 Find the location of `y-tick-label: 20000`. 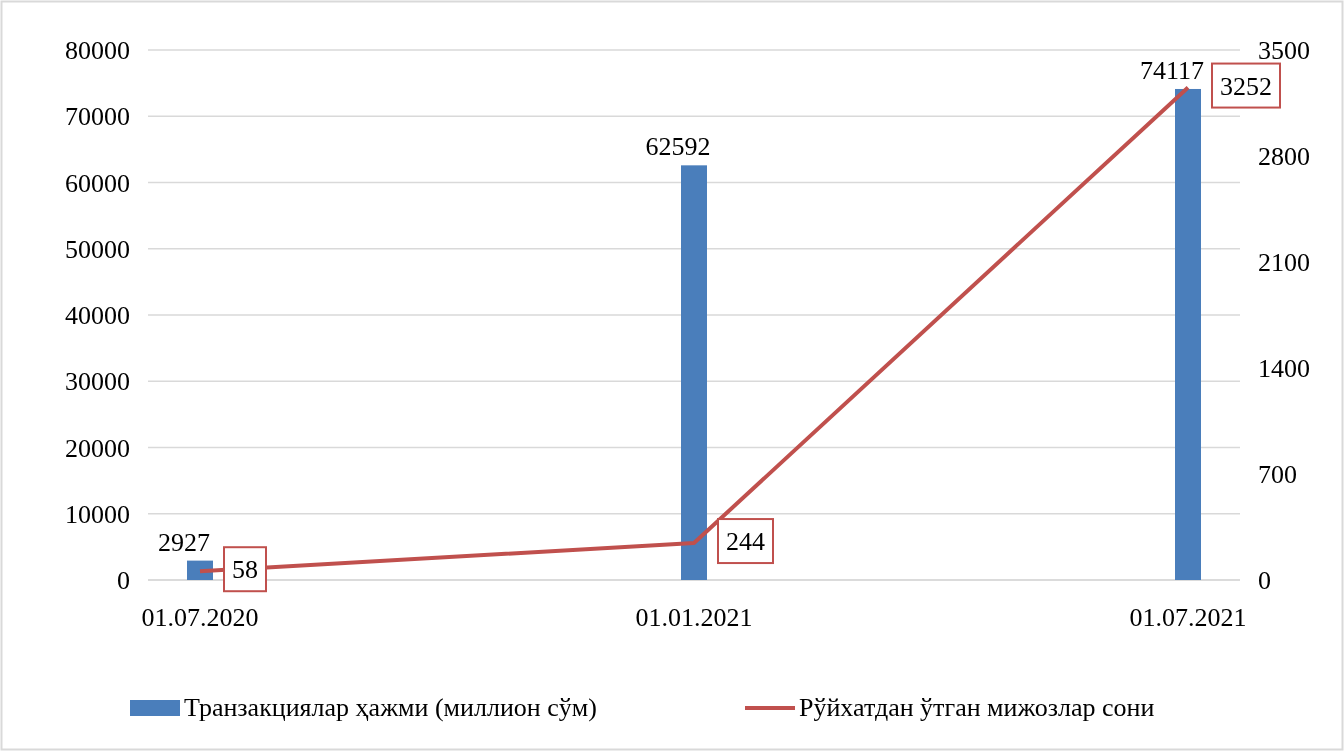

y-tick-label: 20000 is located at coordinates (97, 448).